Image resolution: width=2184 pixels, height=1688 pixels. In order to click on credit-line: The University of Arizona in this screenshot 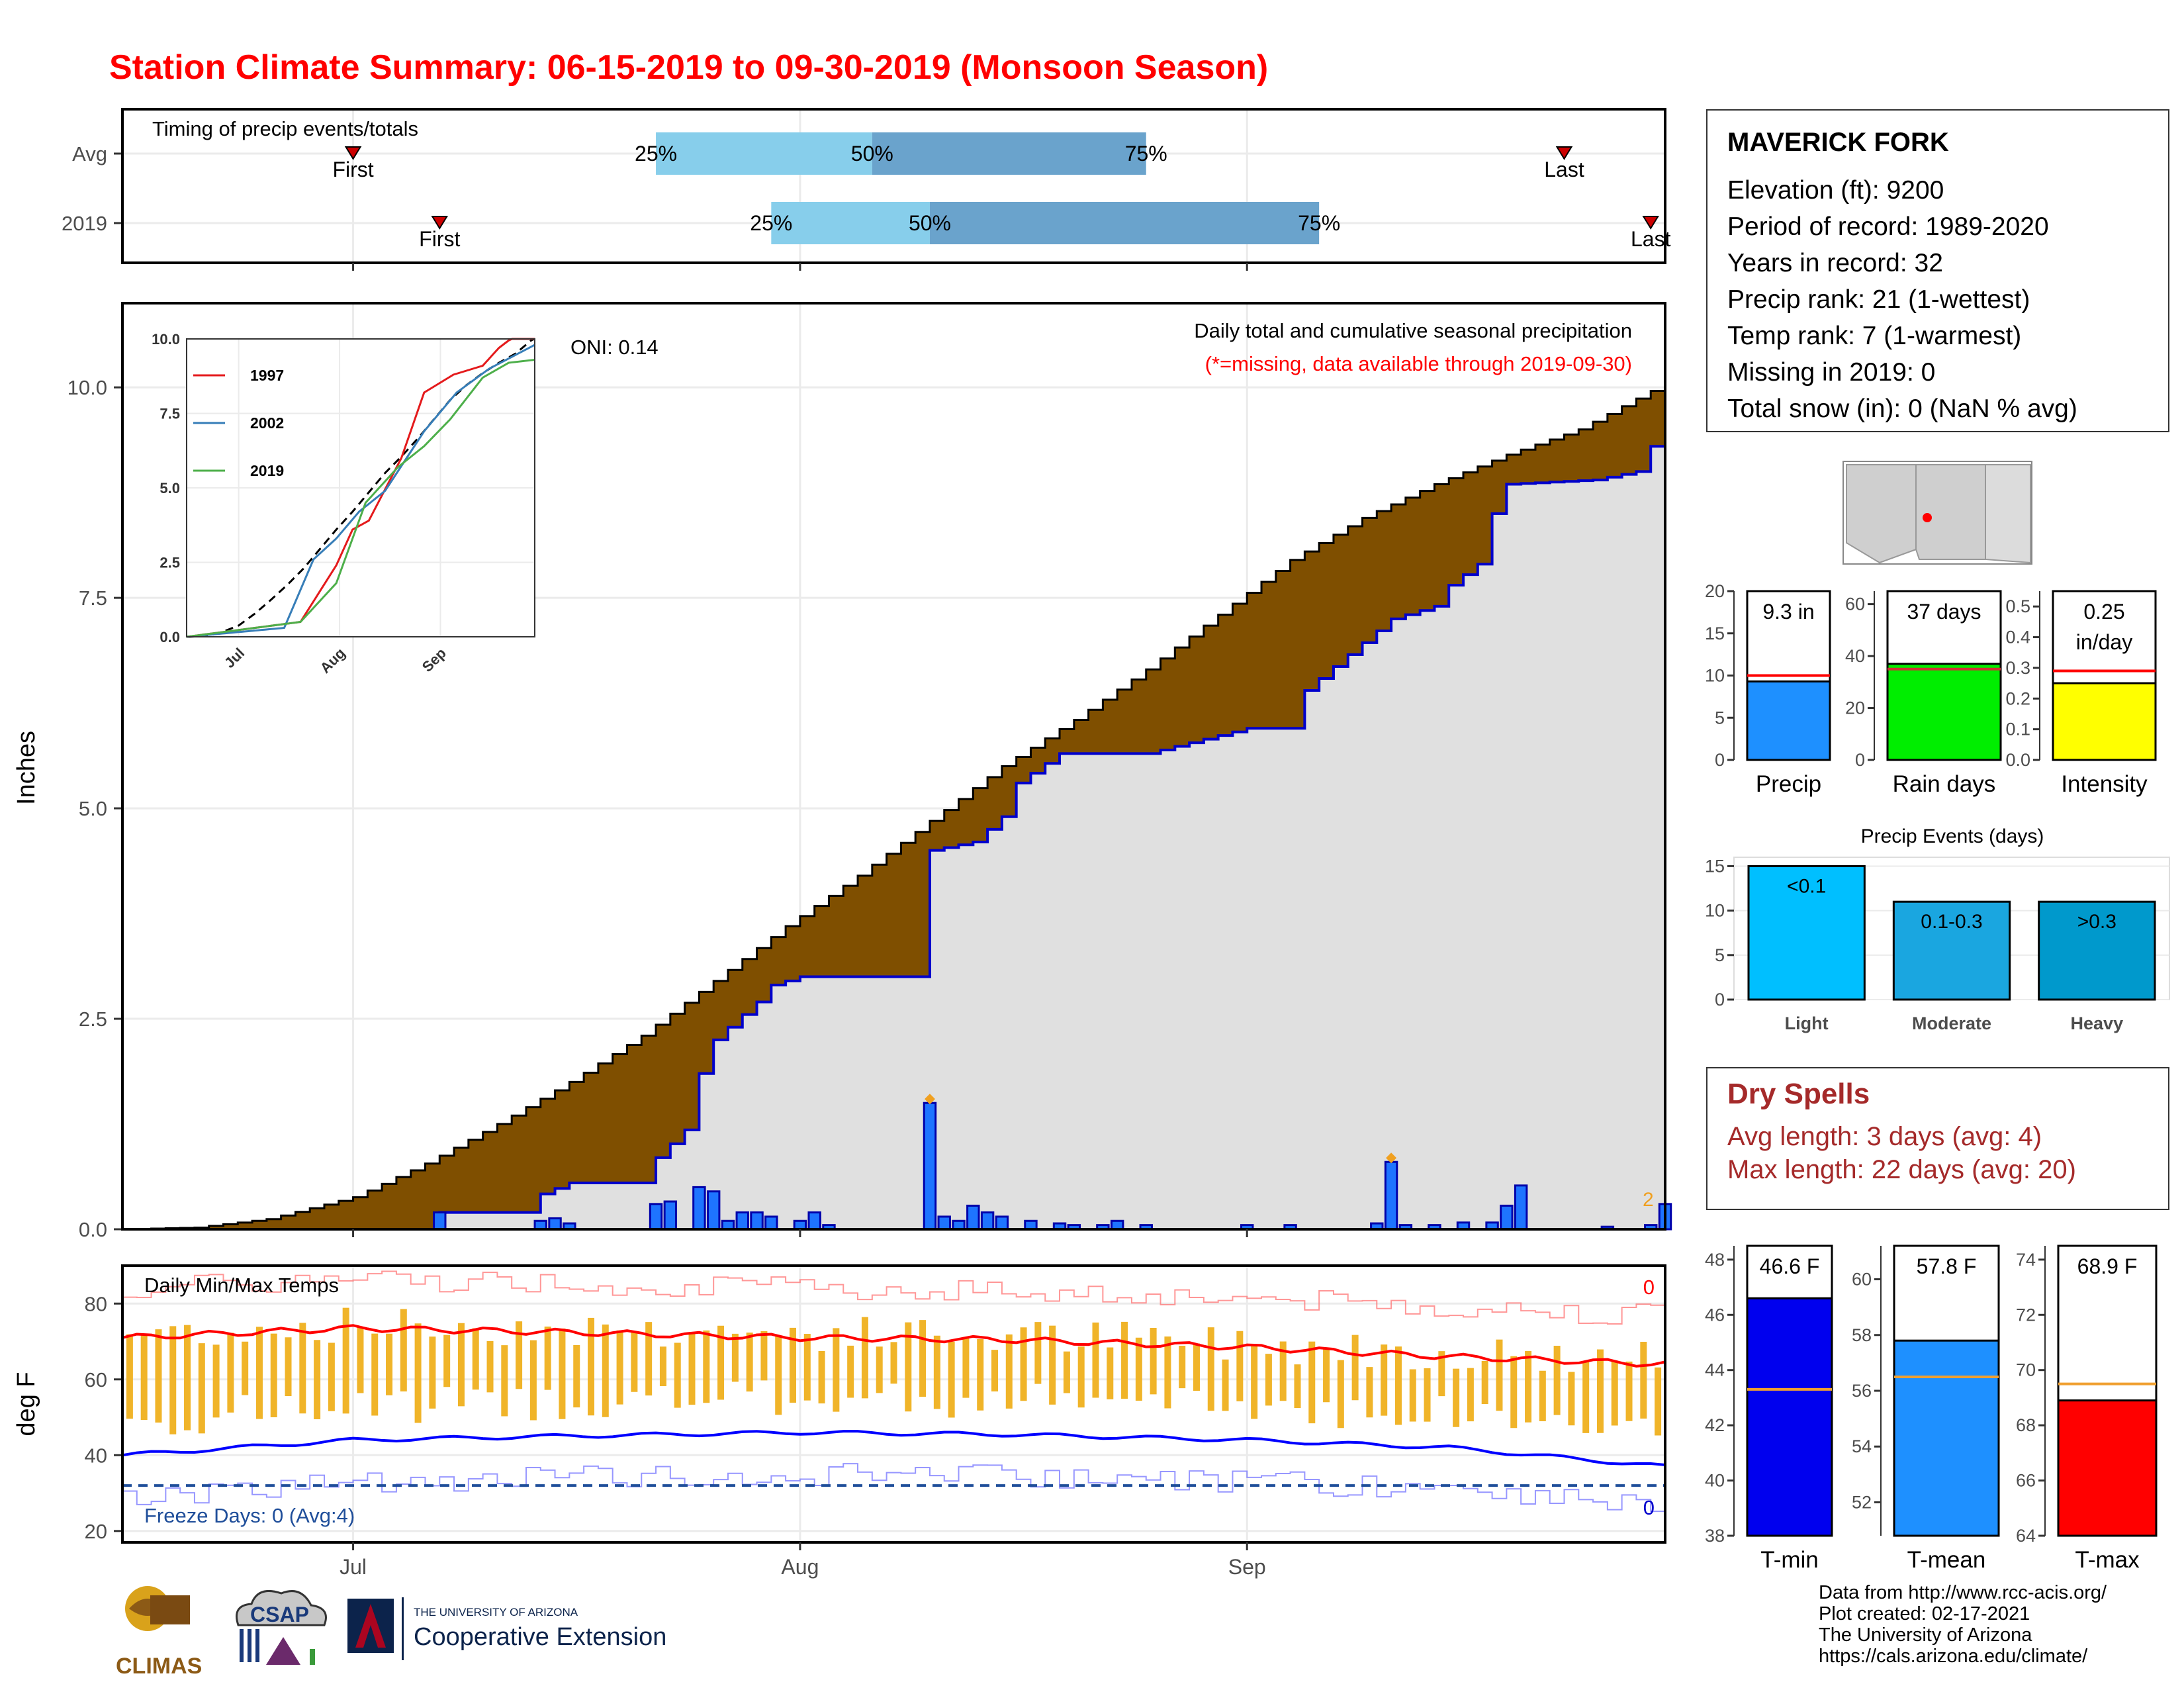, I will do `click(1925, 1635)`.